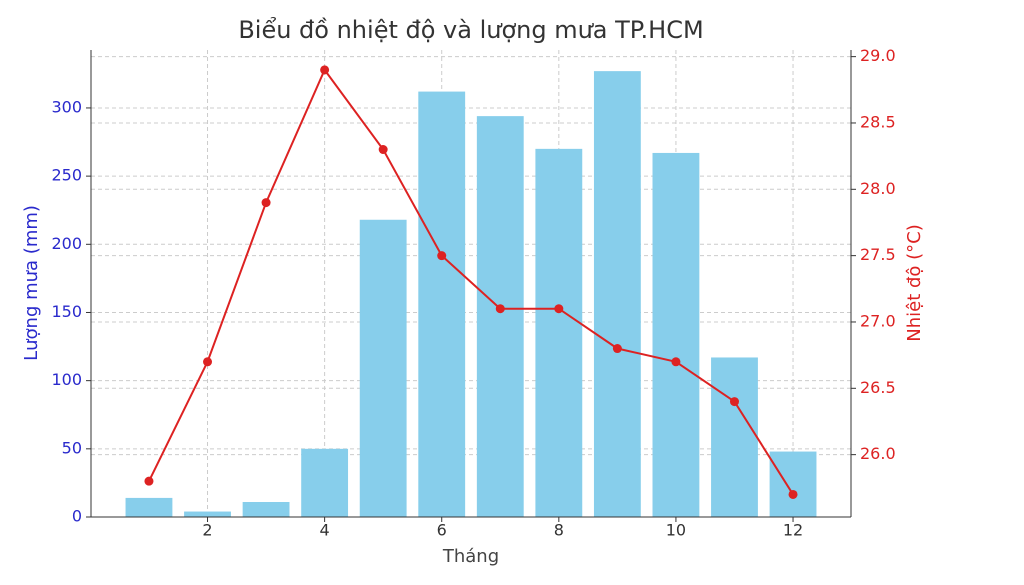 Image resolution: width=1024 pixels, height=585 pixels. I want to click on x-tick-label: 4, so click(325, 530).